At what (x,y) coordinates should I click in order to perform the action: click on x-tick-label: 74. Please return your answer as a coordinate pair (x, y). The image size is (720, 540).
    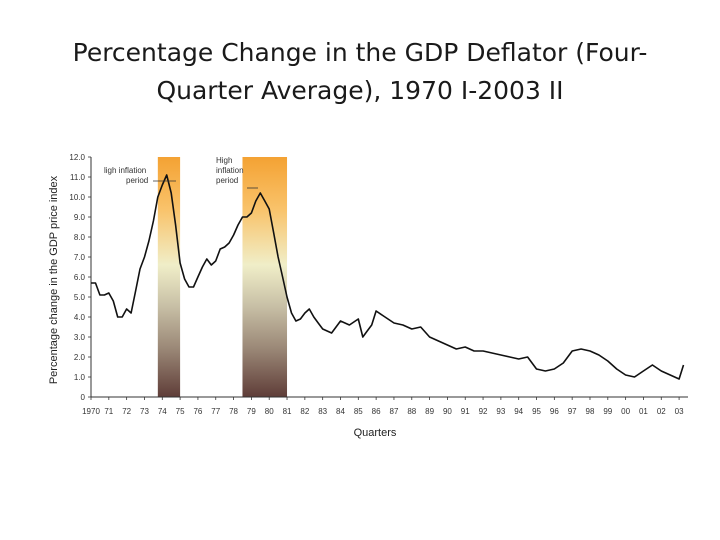
    Looking at the image, I should click on (162, 411).